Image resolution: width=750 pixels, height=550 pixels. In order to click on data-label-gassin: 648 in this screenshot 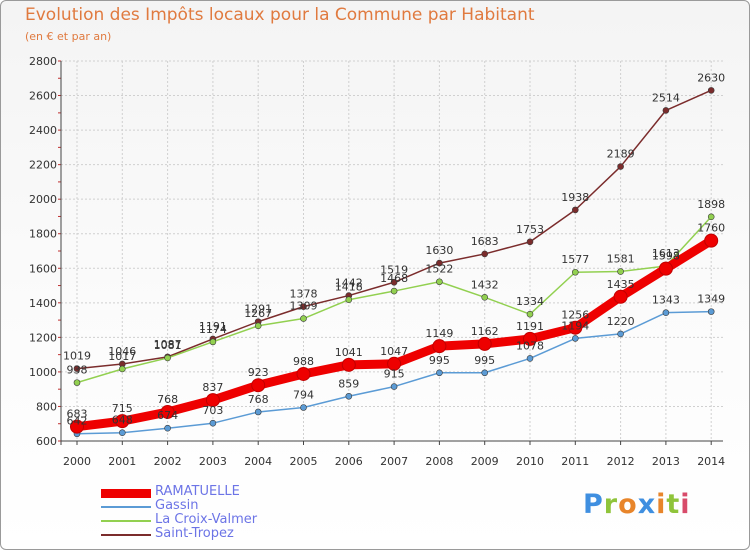, I will do `click(122, 420)`.